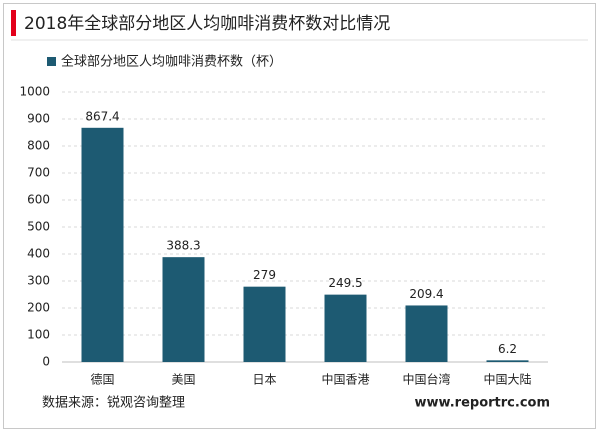  Describe the element at coordinates (46, 362) in the screenshot. I see `y-tick-label: 0` at that location.